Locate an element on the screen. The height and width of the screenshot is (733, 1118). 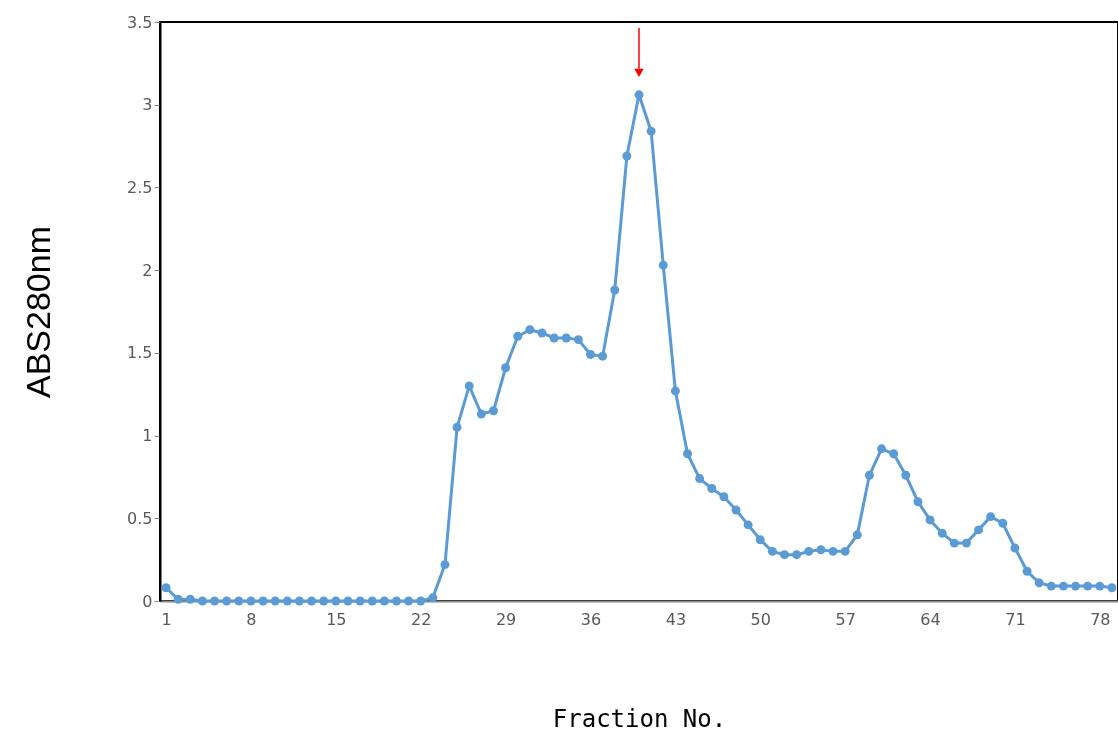
y-tick-label: 1 is located at coordinates (147, 436).